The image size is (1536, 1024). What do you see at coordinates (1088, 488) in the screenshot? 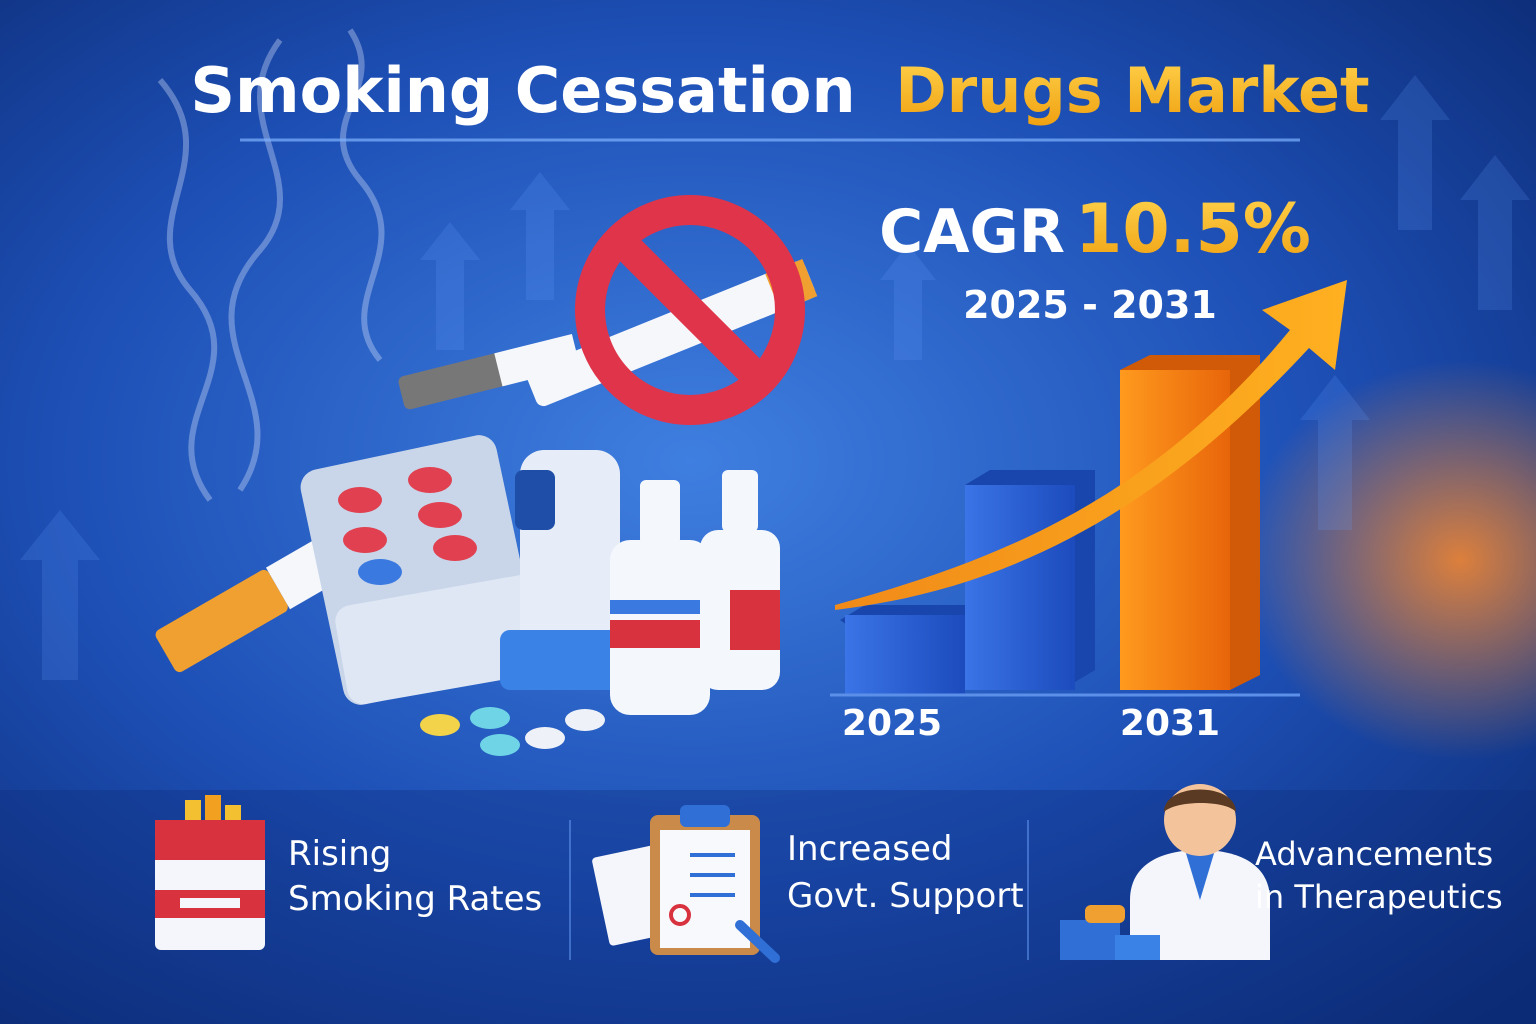
I see `bar-illustration` at bounding box center [1088, 488].